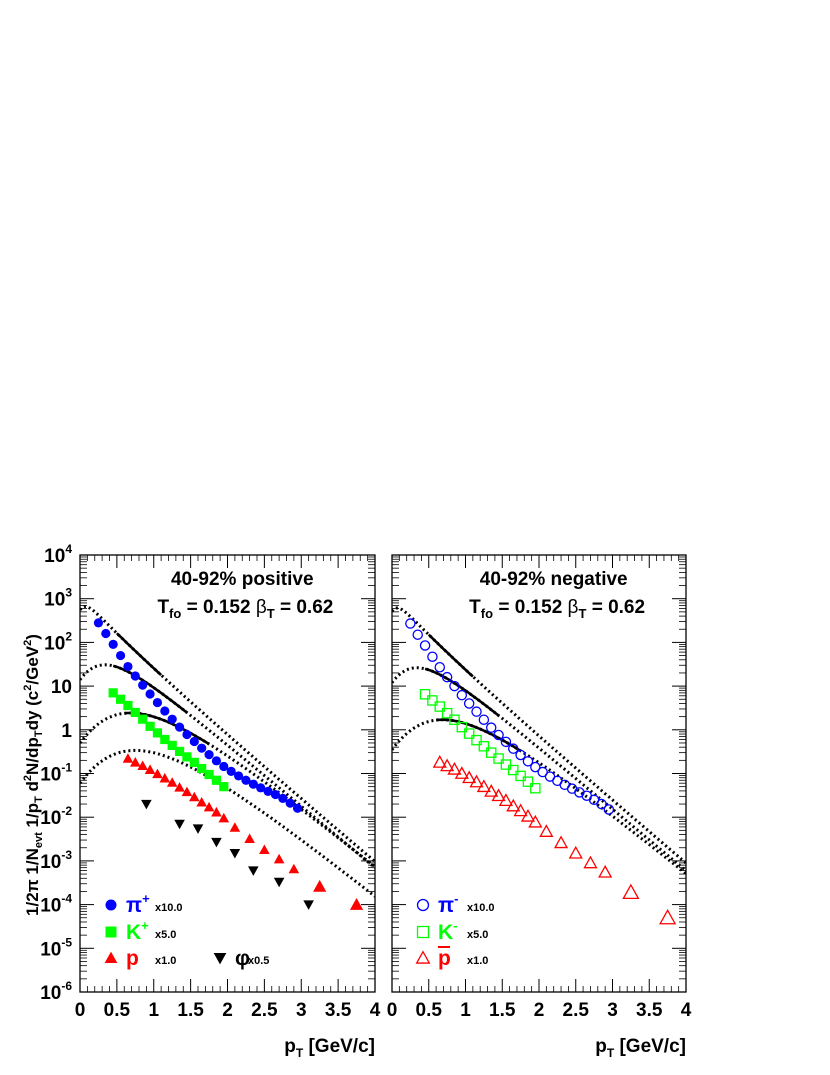 The height and width of the screenshot is (1075, 830). Describe the element at coordinates (66, 731) in the screenshot. I see `y-tick-label: 1` at that location.